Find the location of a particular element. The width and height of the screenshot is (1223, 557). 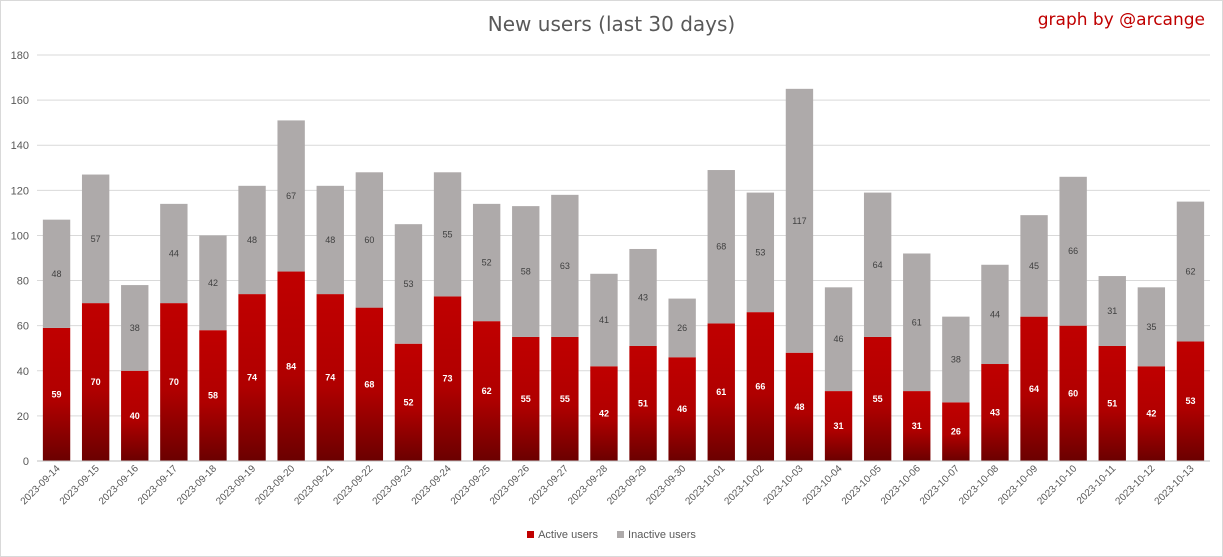

y-tick-label: 120 is located at coordinates (20, 191).